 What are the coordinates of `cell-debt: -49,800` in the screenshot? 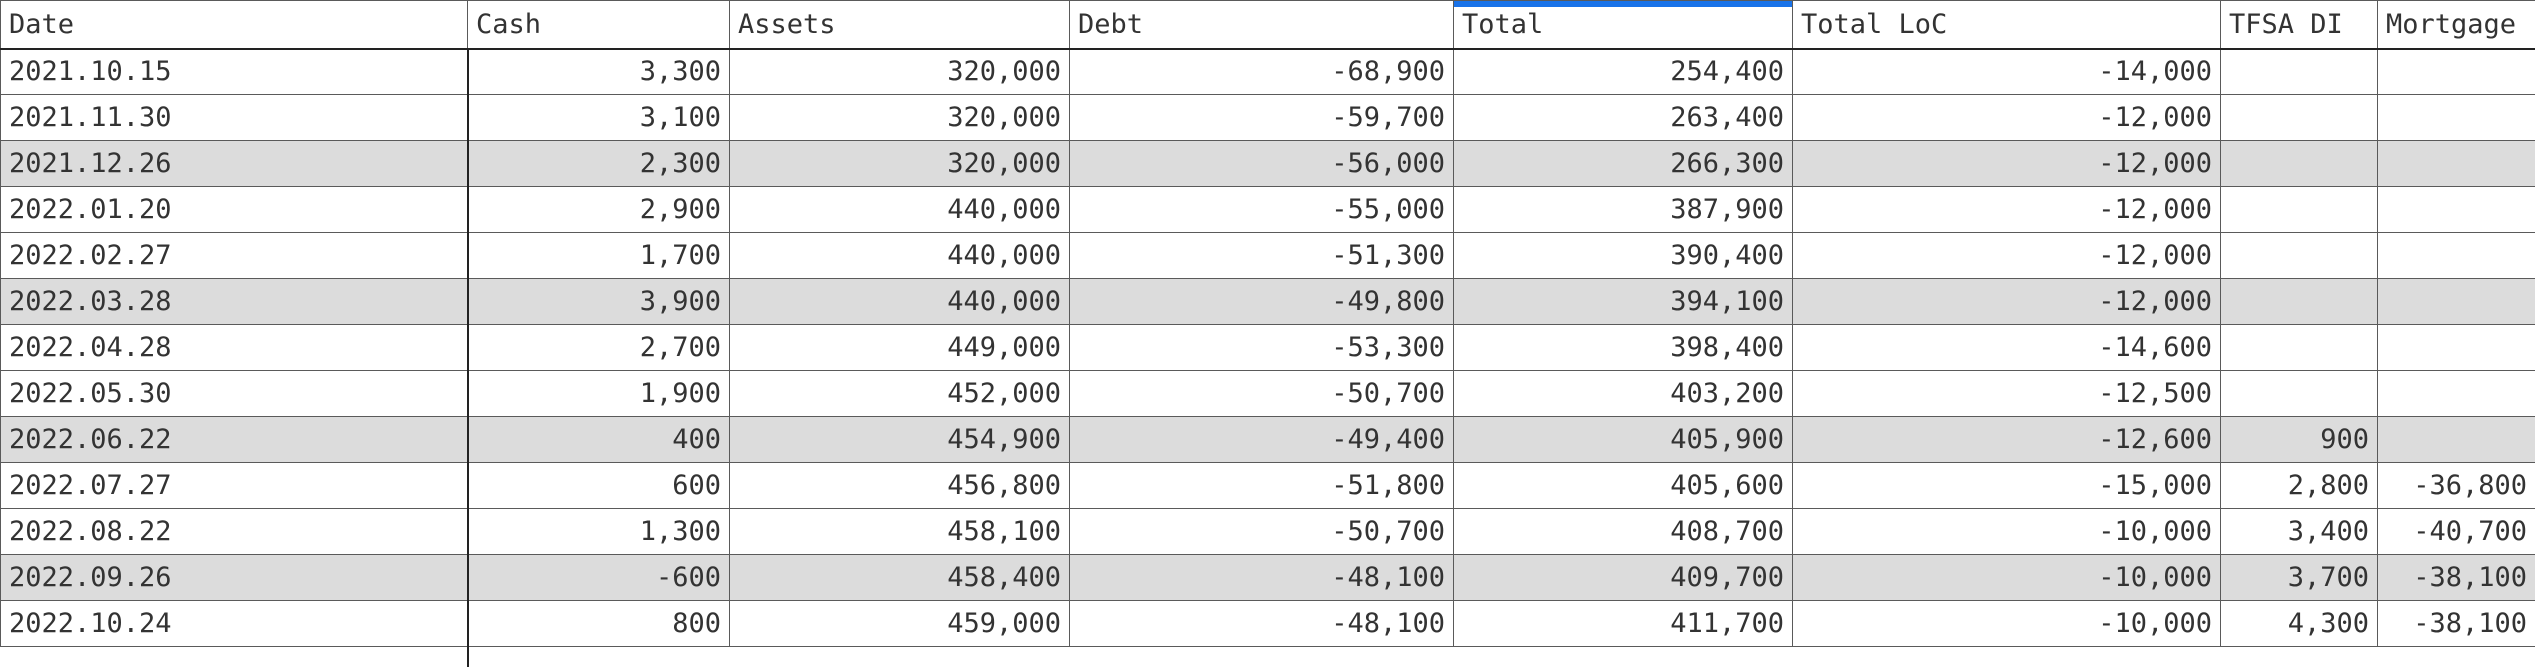 It's located at (1261, 301).